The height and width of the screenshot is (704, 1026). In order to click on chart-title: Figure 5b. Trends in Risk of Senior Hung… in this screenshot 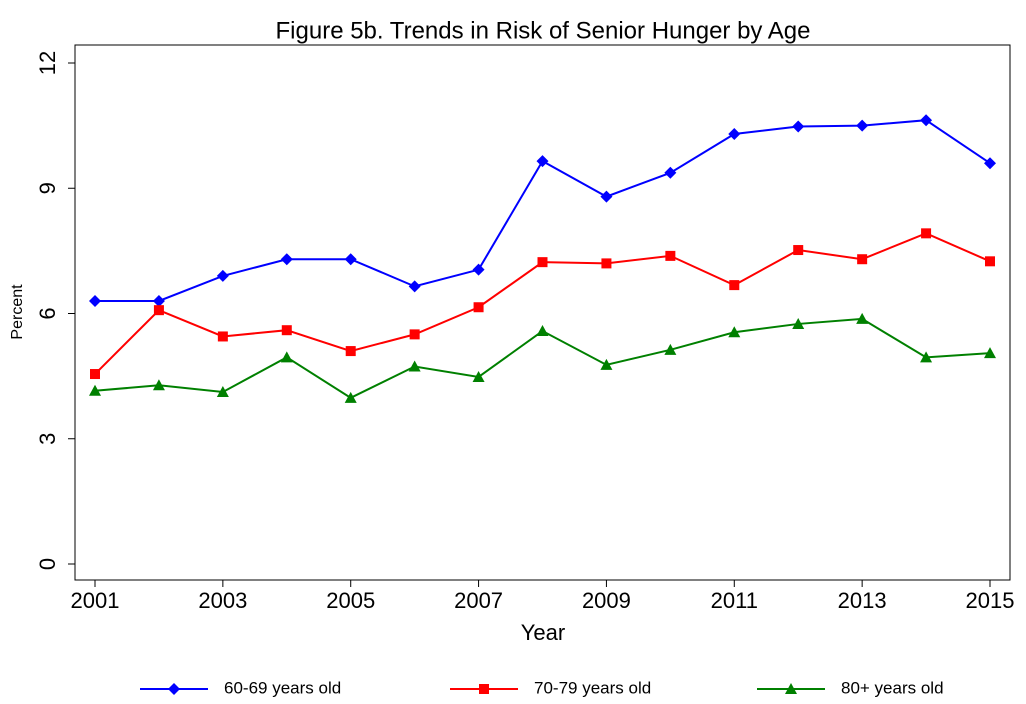, I will do `click(543, 30)`.